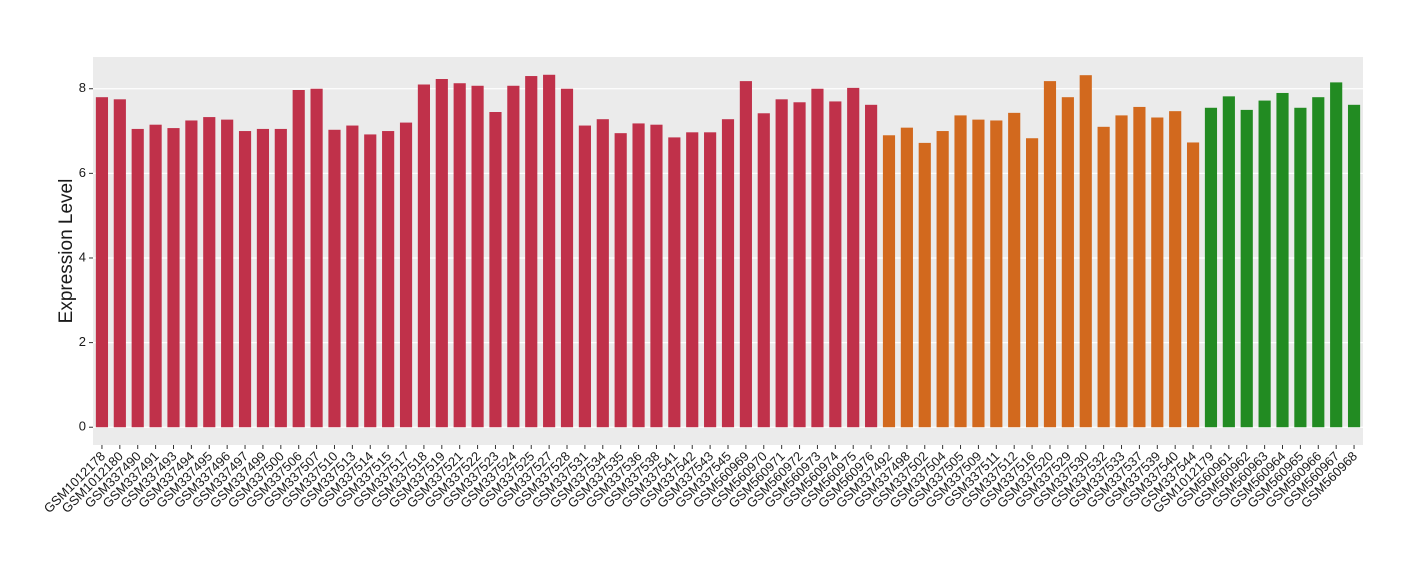 Image resolution: width=1420 pixels, height=580 pixels. I want to click on y-tick-label: 6, so click(82, 172).